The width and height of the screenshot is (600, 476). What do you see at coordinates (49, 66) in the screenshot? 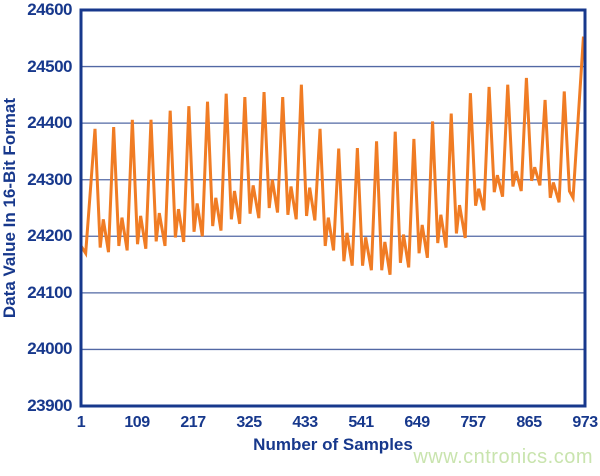
I see `y-tick-label: 24500` at bounding box center [49, 66].